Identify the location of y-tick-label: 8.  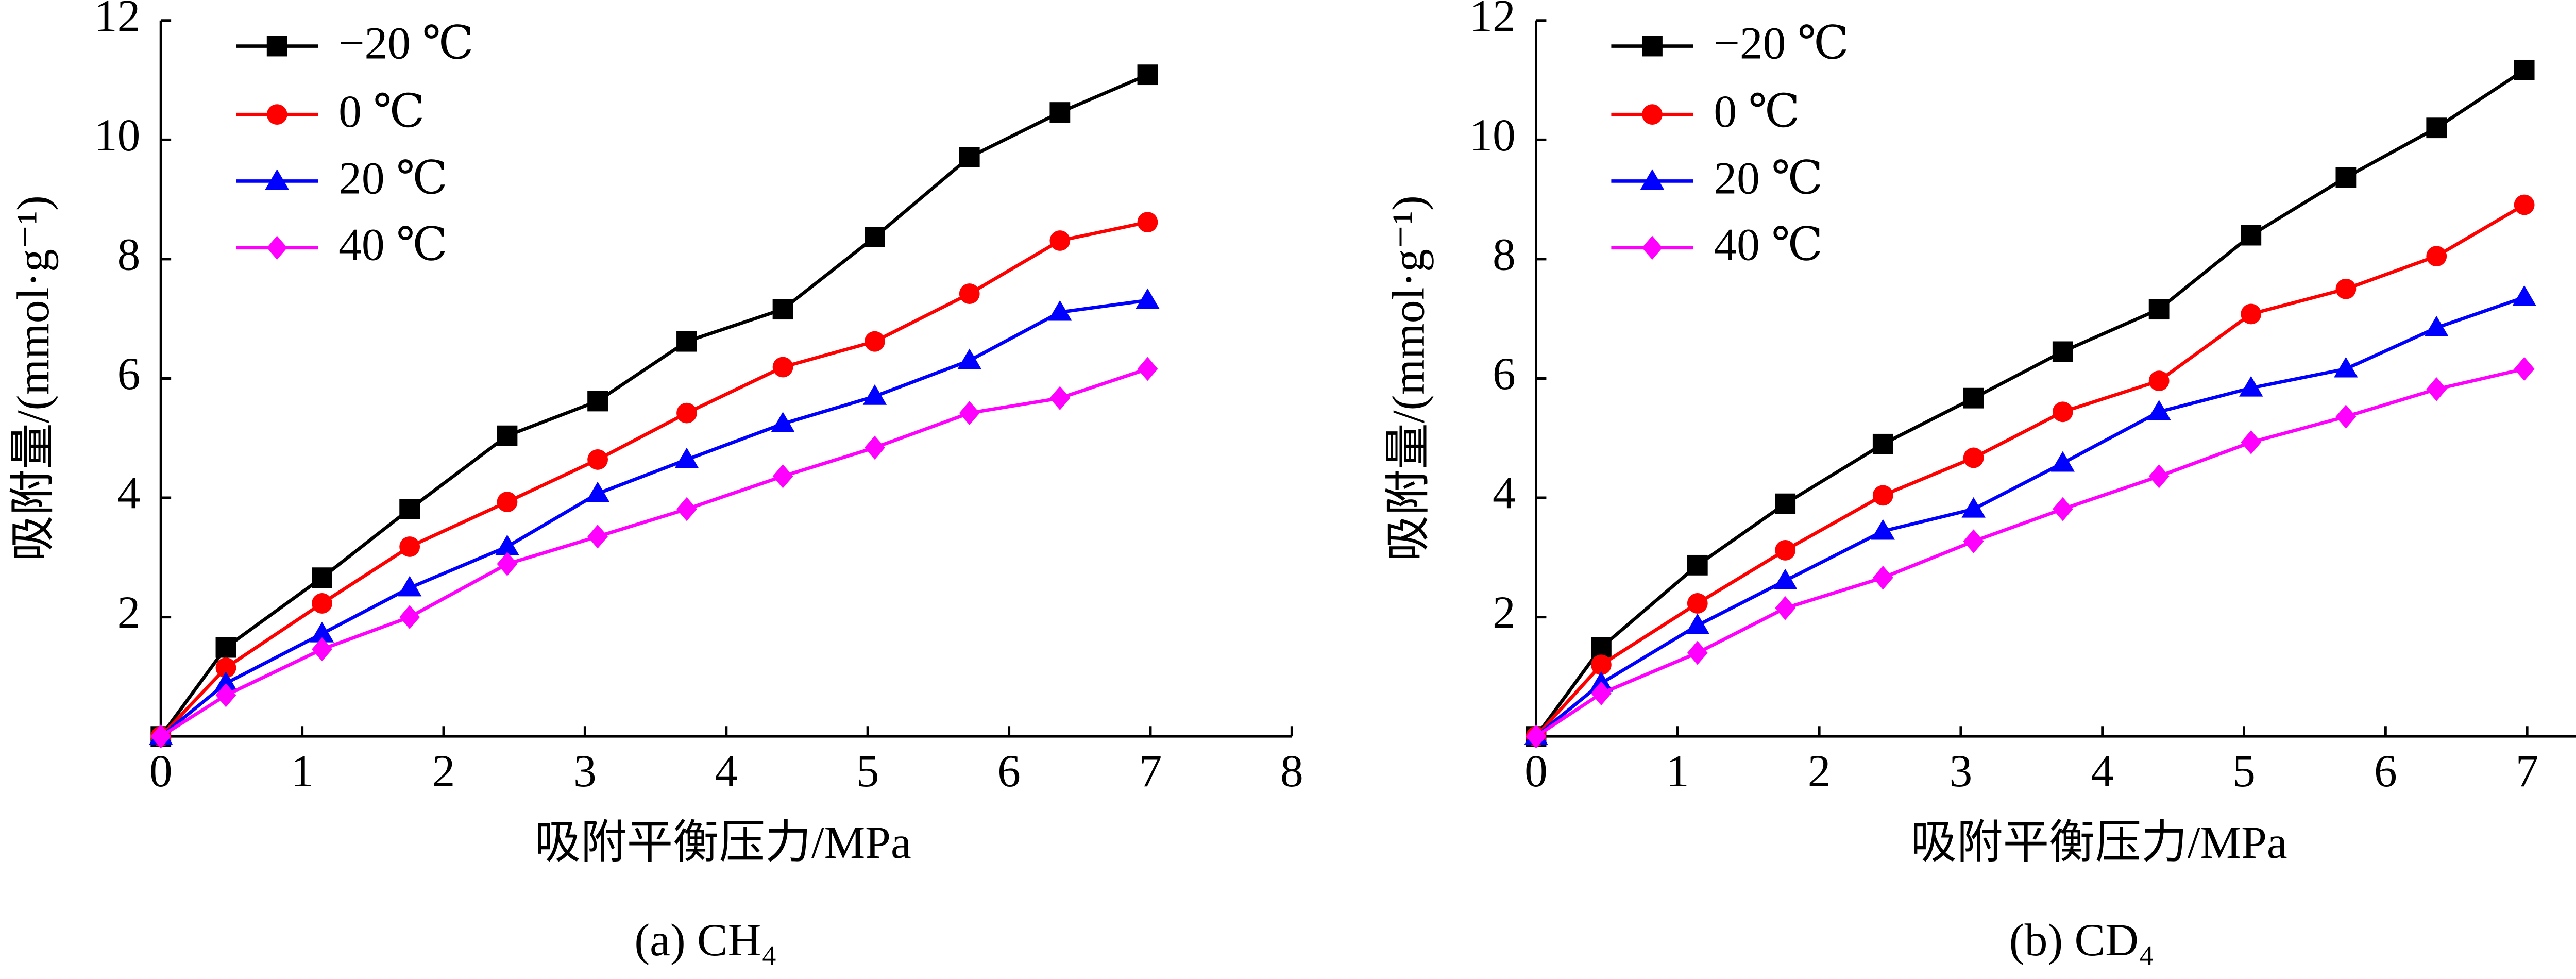
(129, 255).